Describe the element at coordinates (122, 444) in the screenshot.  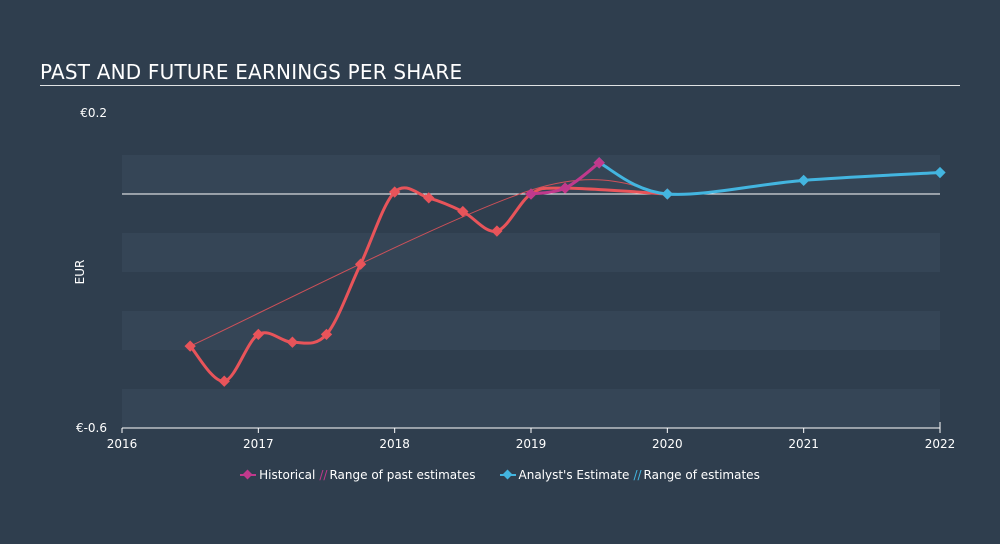
I see `x-tick-label: 2016` at that location.